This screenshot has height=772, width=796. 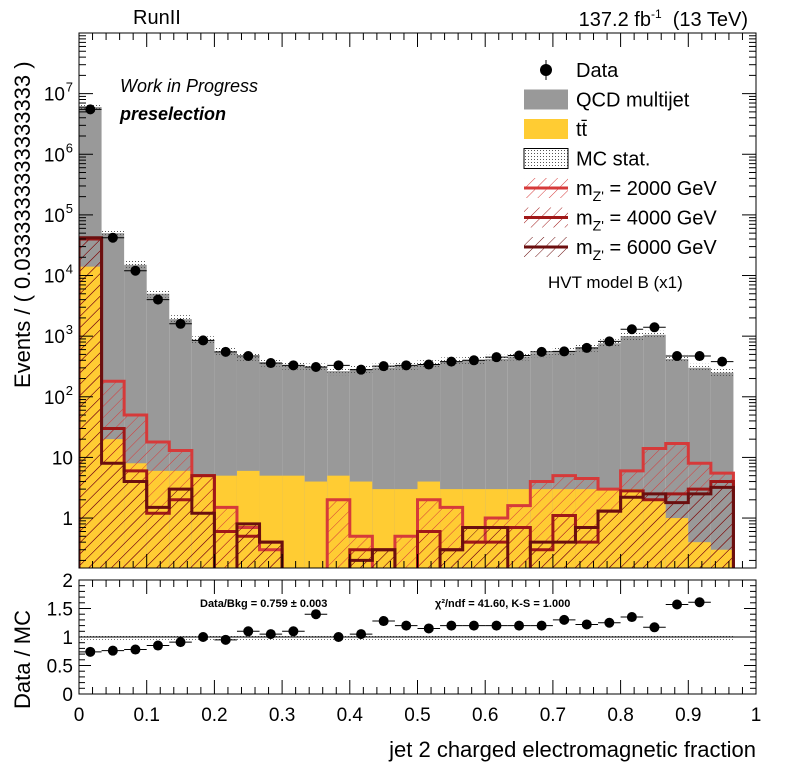 What do you see at coordinates (60, 667) in the screenshot?
I see `ratio-y-tick-label: 0.5` at bounding box center [60, 667].